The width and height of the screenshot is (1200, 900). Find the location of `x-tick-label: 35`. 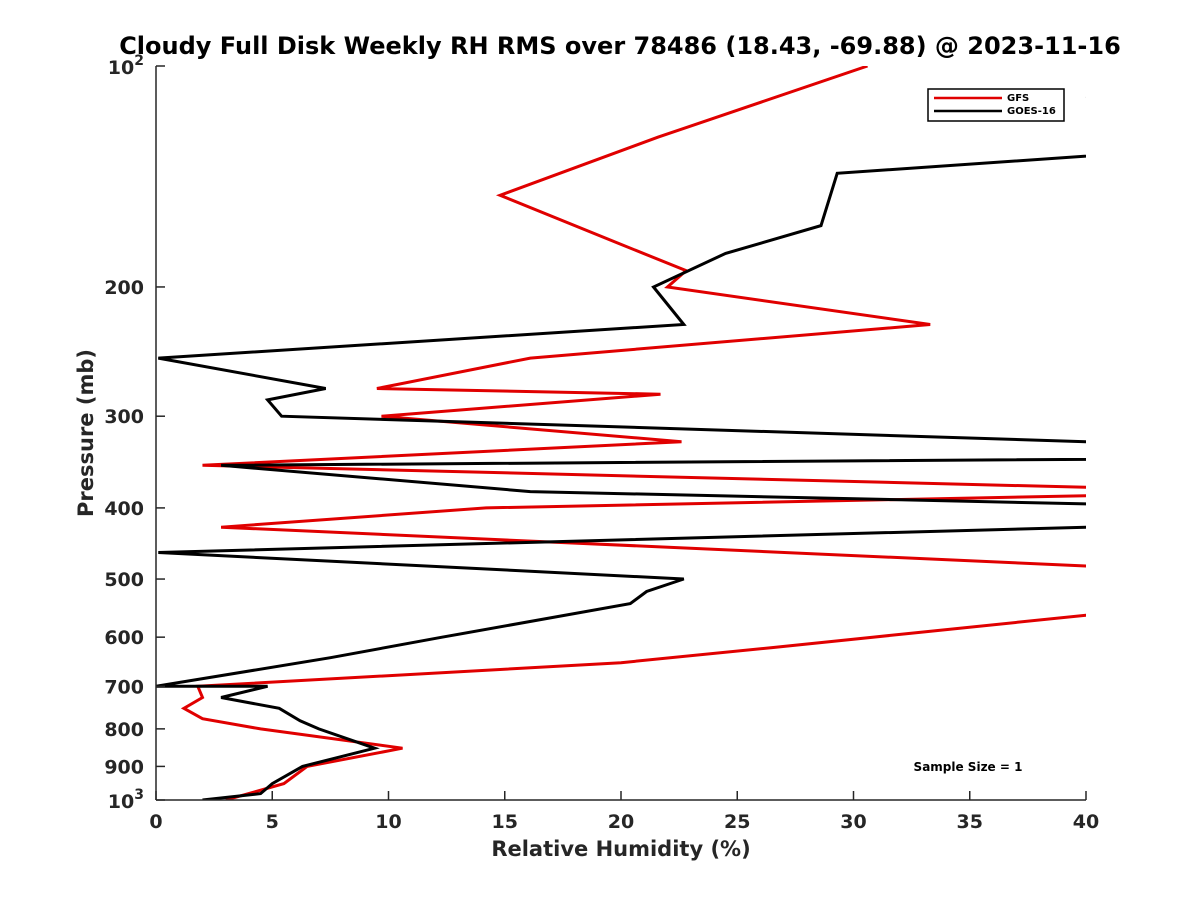

x-tick-label: 35 is located at coordinates (970, 822).